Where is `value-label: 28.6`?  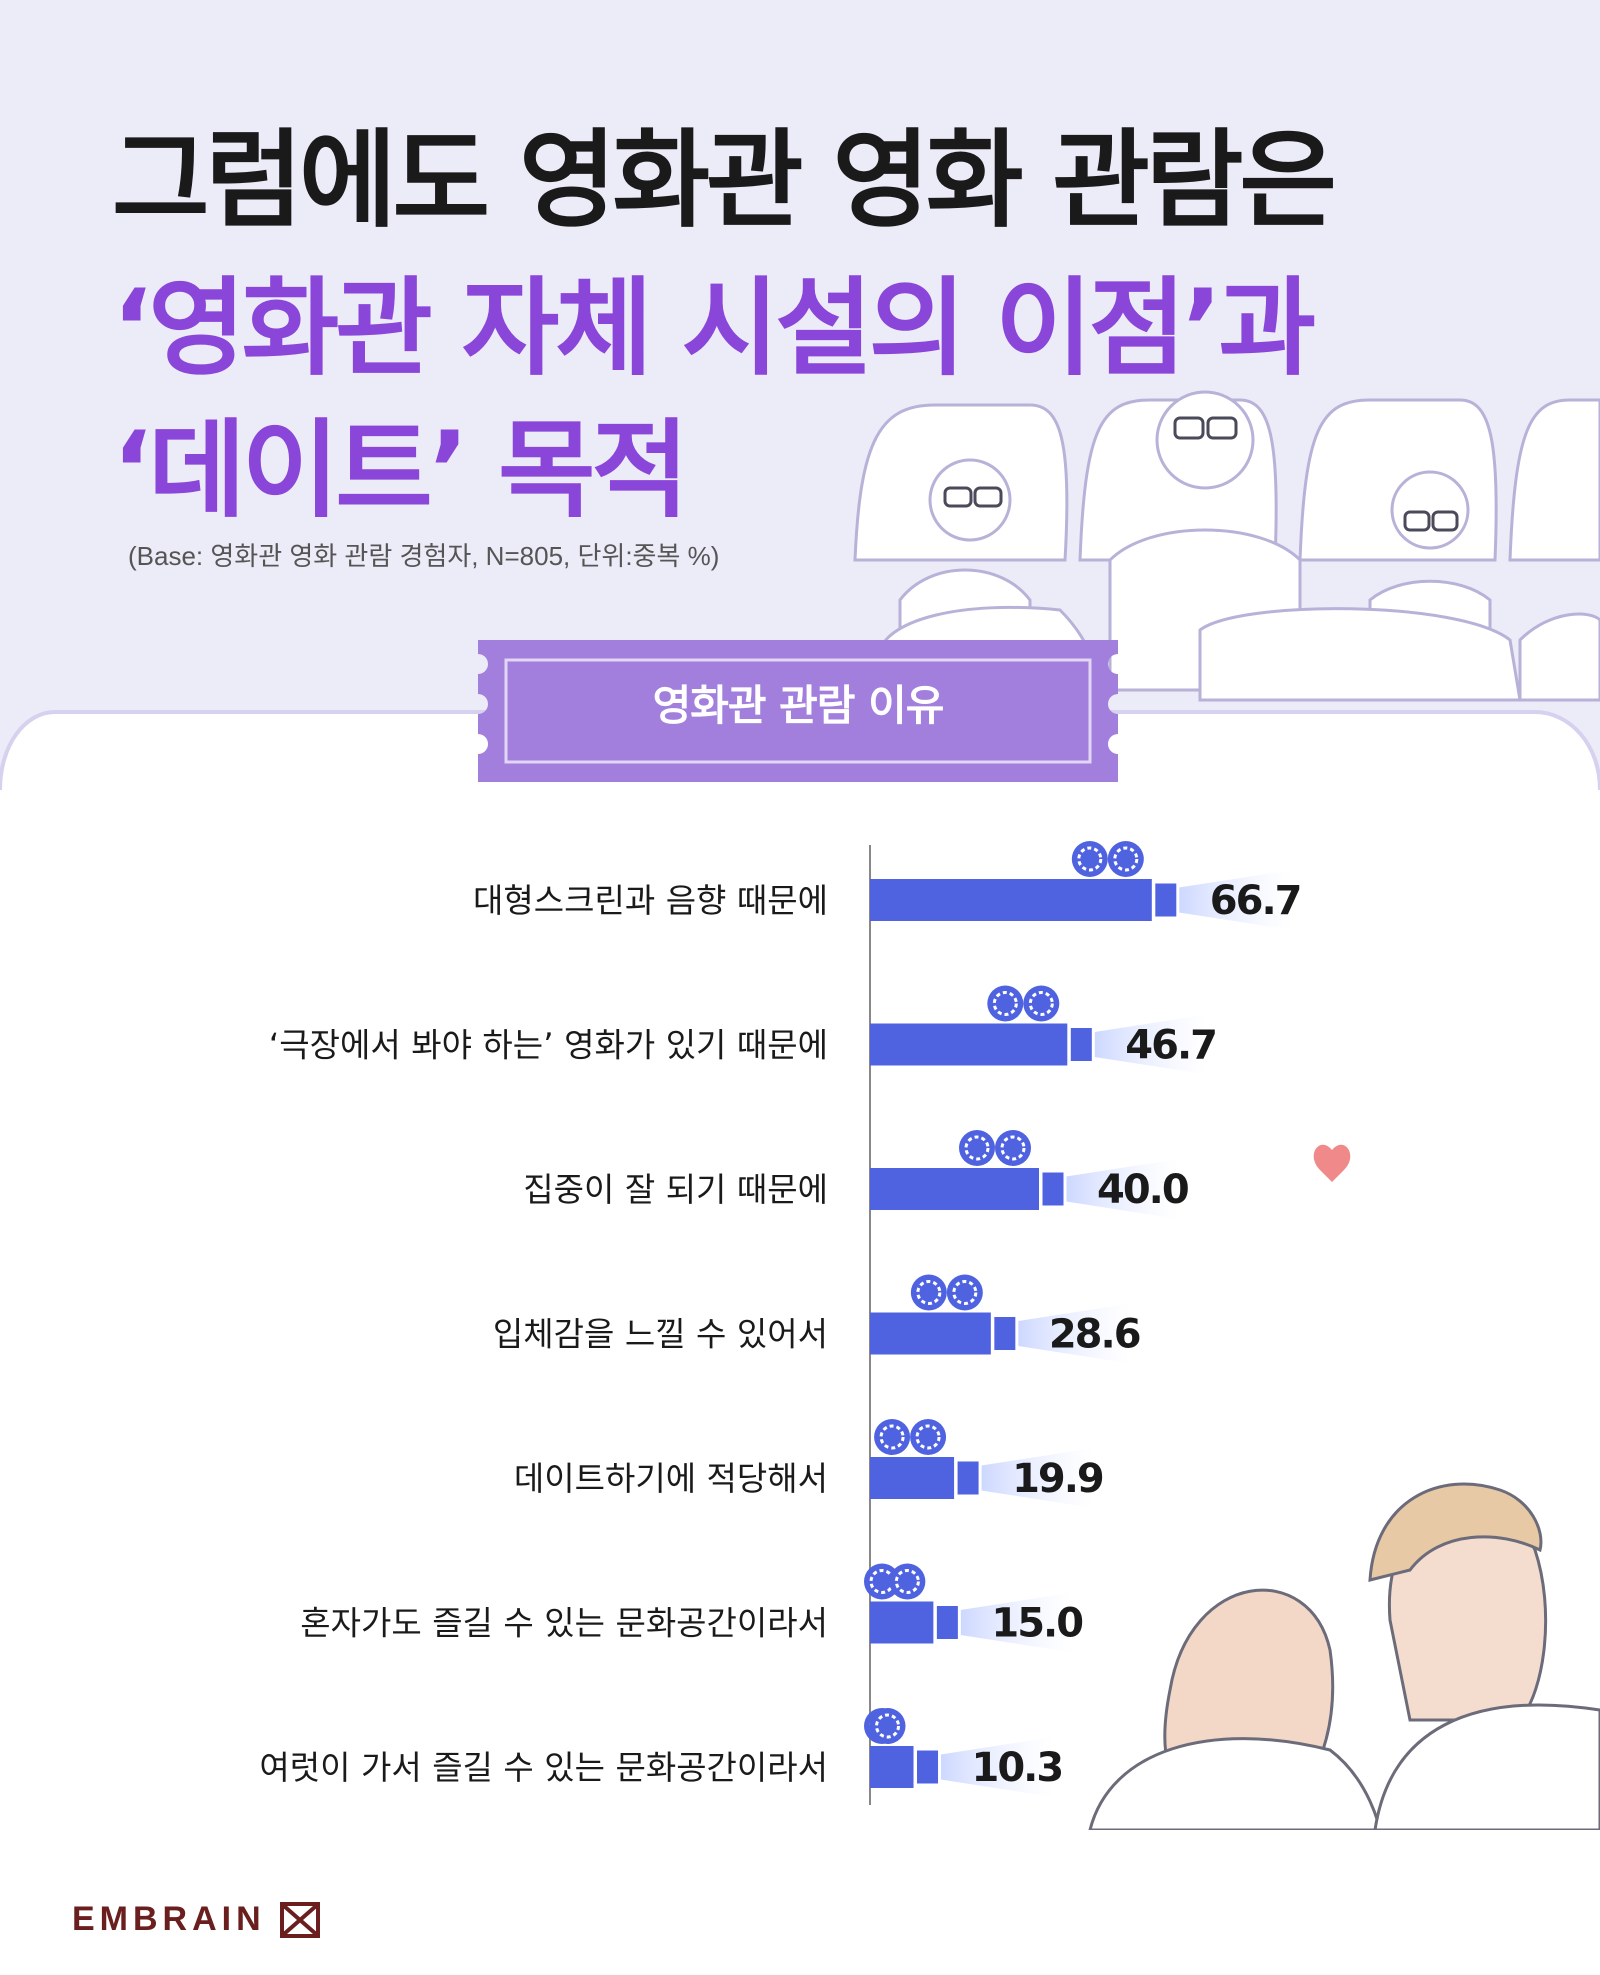 value-label: 28.6 is located at coordinates (1094, 1335).